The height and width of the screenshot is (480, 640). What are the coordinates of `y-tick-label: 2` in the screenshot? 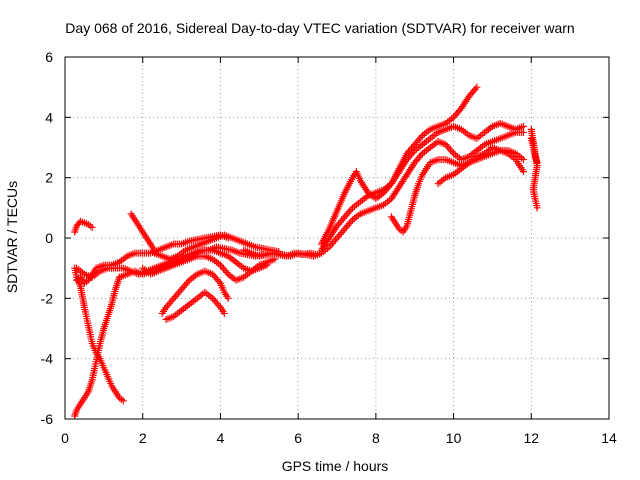 It's located at (49, 178).